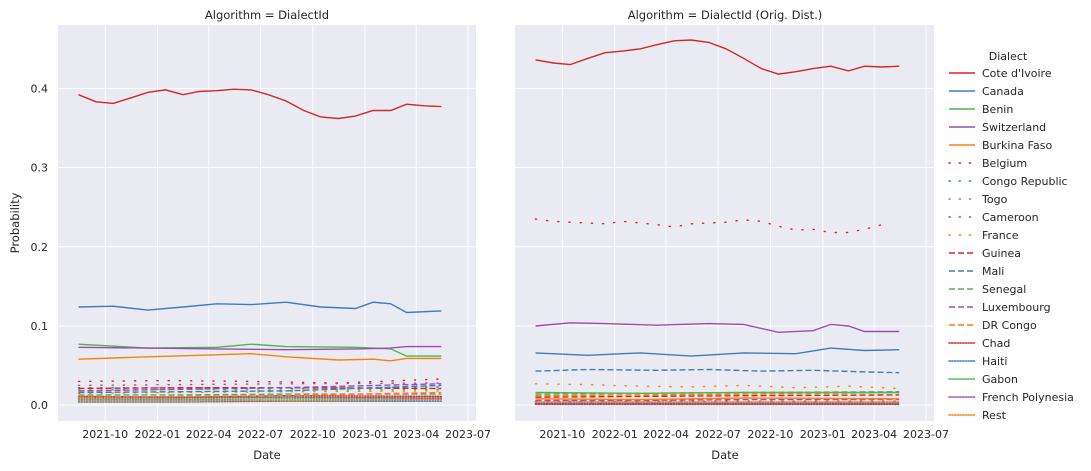 The height and width of the screenshot is (471, 1091). Describe the element at coordinates (1000, 235) in the screenshot. I see `legend-label: France` at that location.